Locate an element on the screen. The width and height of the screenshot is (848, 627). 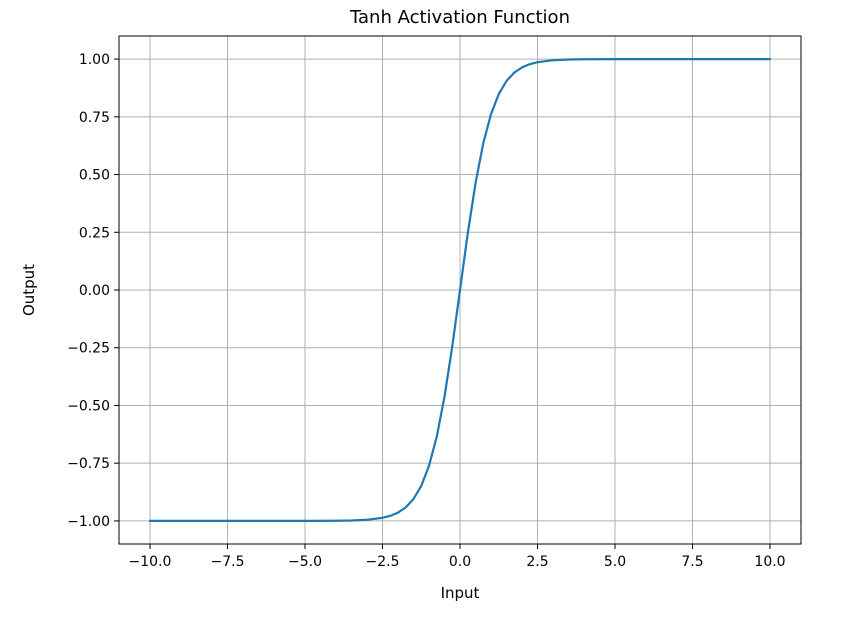
y-tick-label: −1.00 is located at coordinates (88, 522).